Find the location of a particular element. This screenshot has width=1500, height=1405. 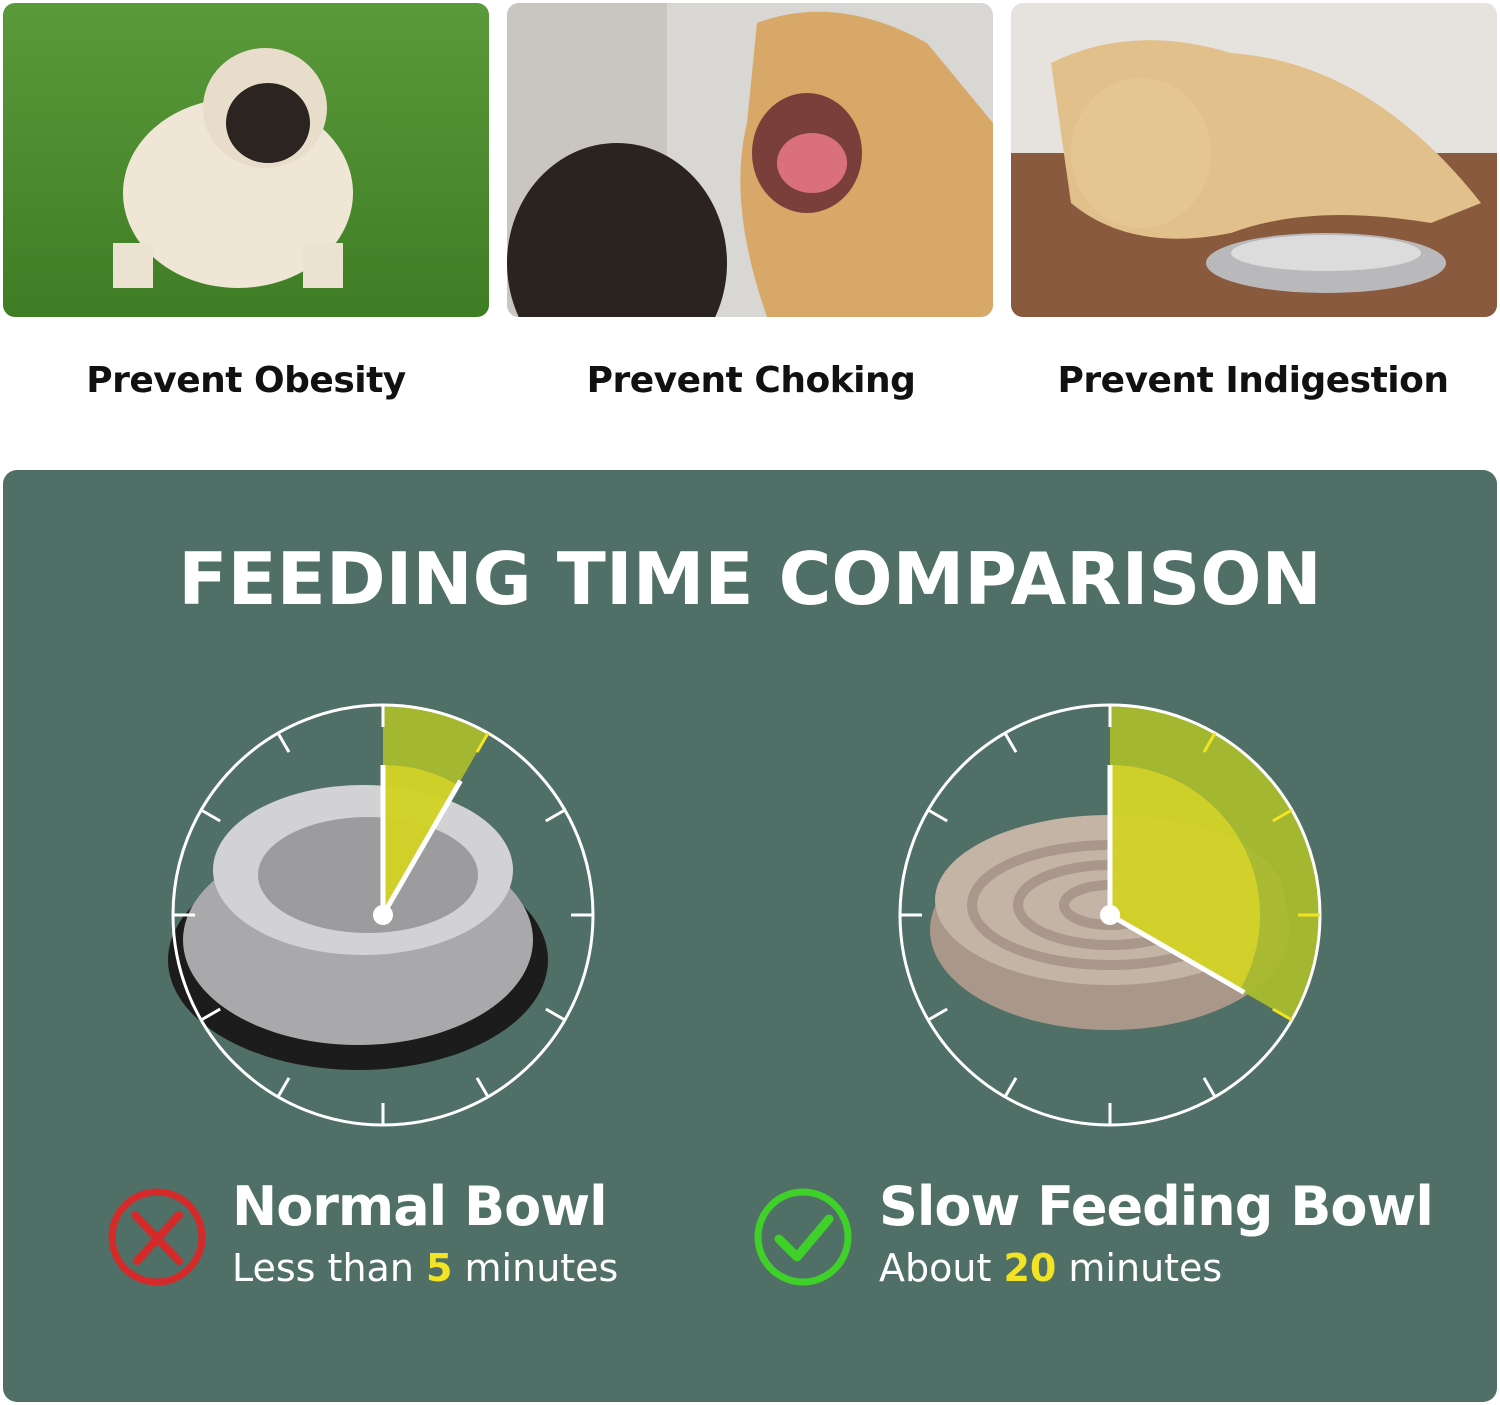

normal-bowl-clock is located at coordinates (383, 915).